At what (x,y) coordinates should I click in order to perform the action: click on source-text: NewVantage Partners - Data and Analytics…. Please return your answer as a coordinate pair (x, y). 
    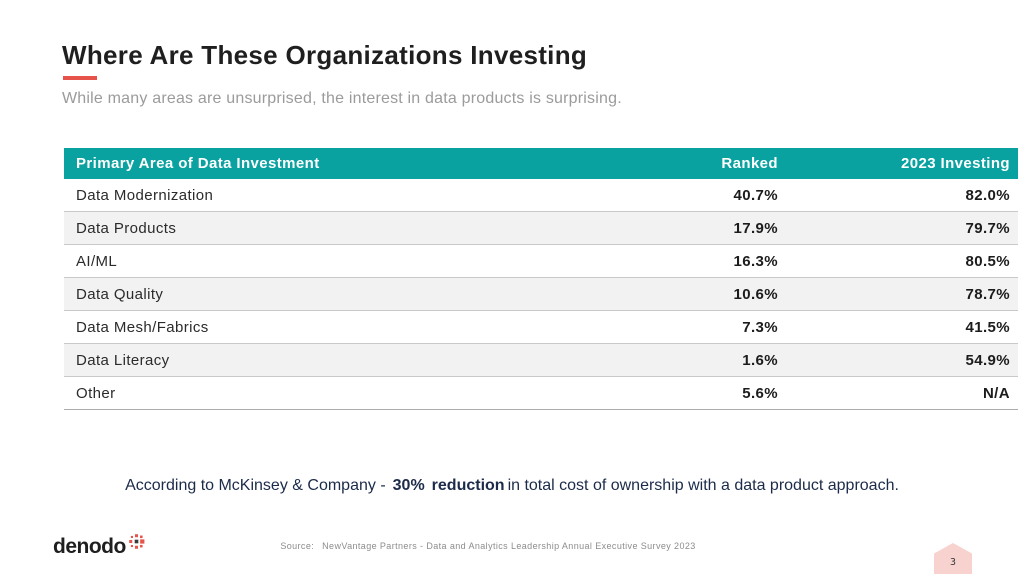
    Looking at the image, I should click on (509, 546).